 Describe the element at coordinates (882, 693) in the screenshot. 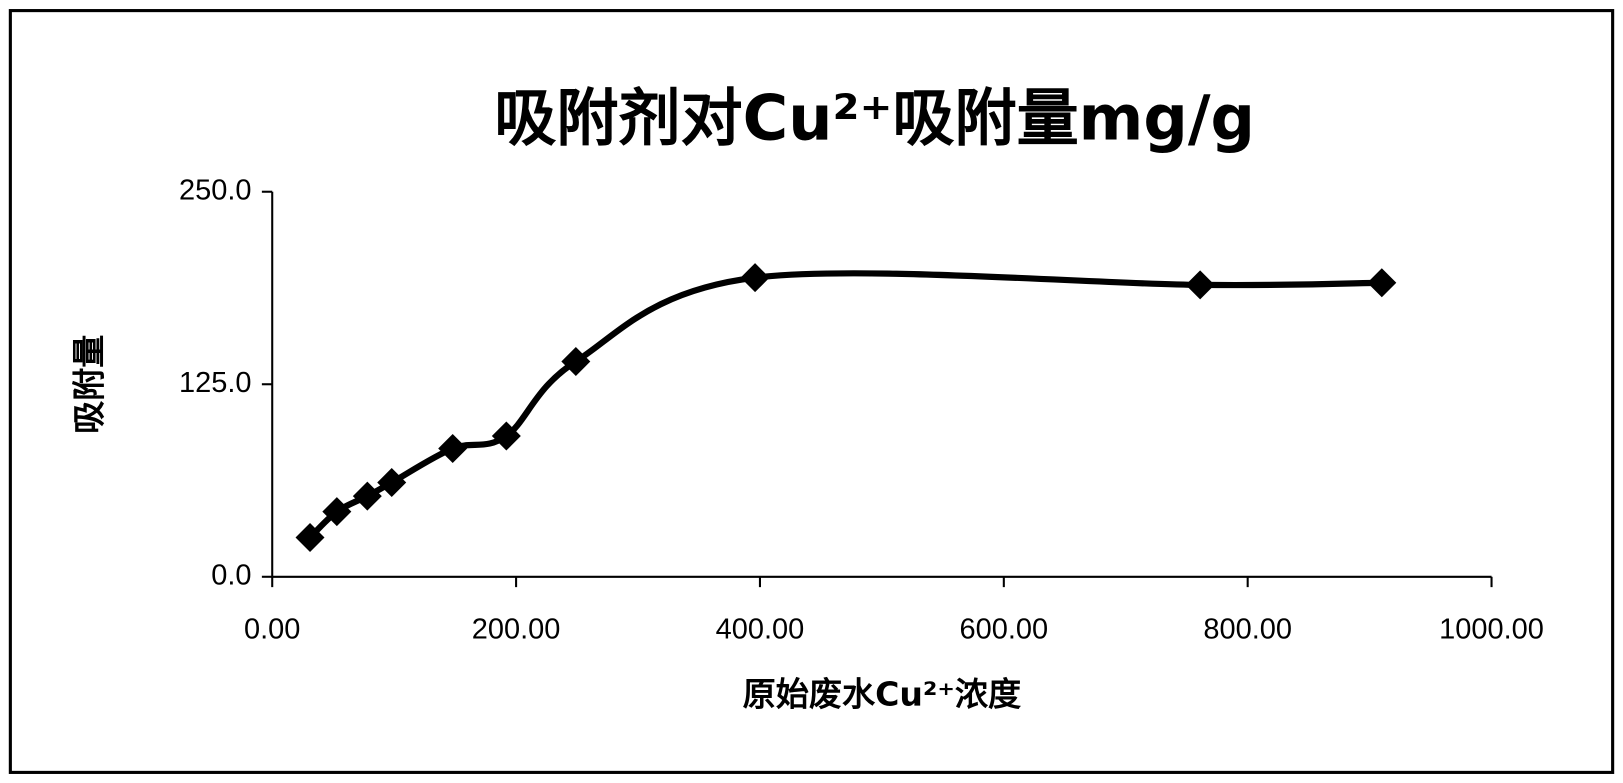

I see `x-axis-label: 原始废水Cu²⁺浓度` at that location.